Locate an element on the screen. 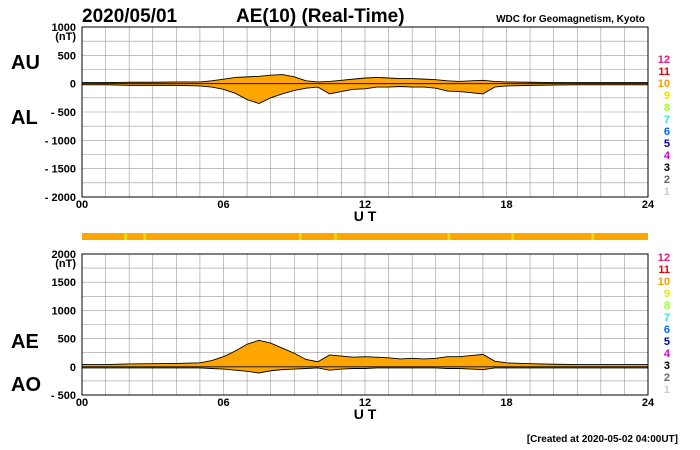 This screenshot has height=450, width=700. source-label: WDC for Geomagnetism, Kyoto is located at coordinates (570, 19).